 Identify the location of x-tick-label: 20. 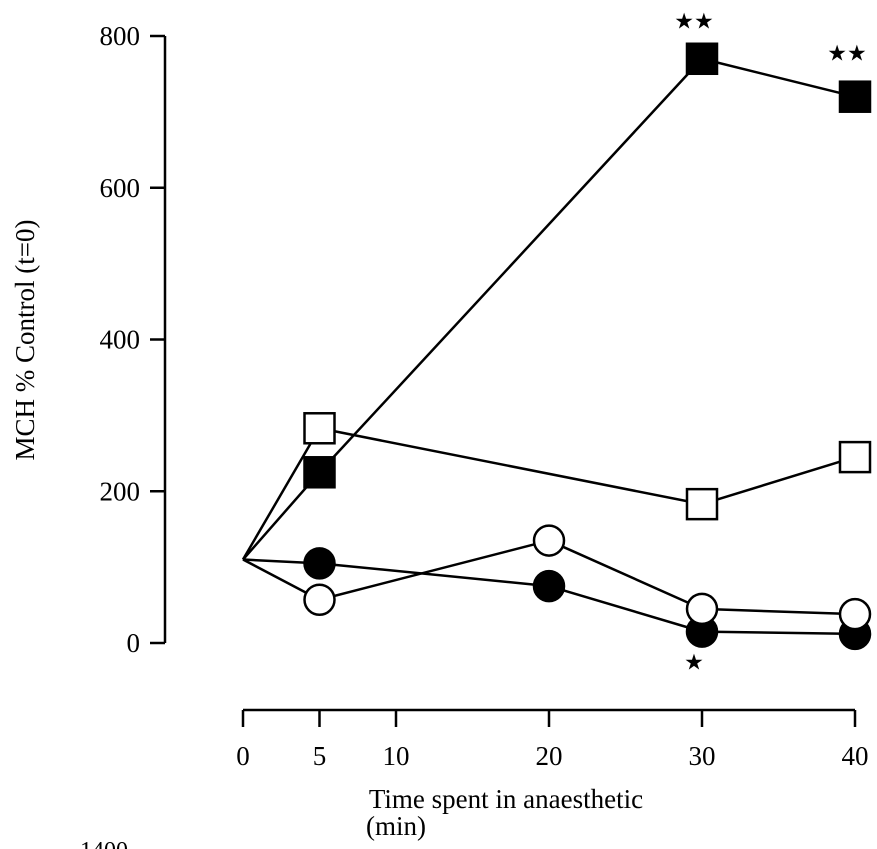
(549, 756).